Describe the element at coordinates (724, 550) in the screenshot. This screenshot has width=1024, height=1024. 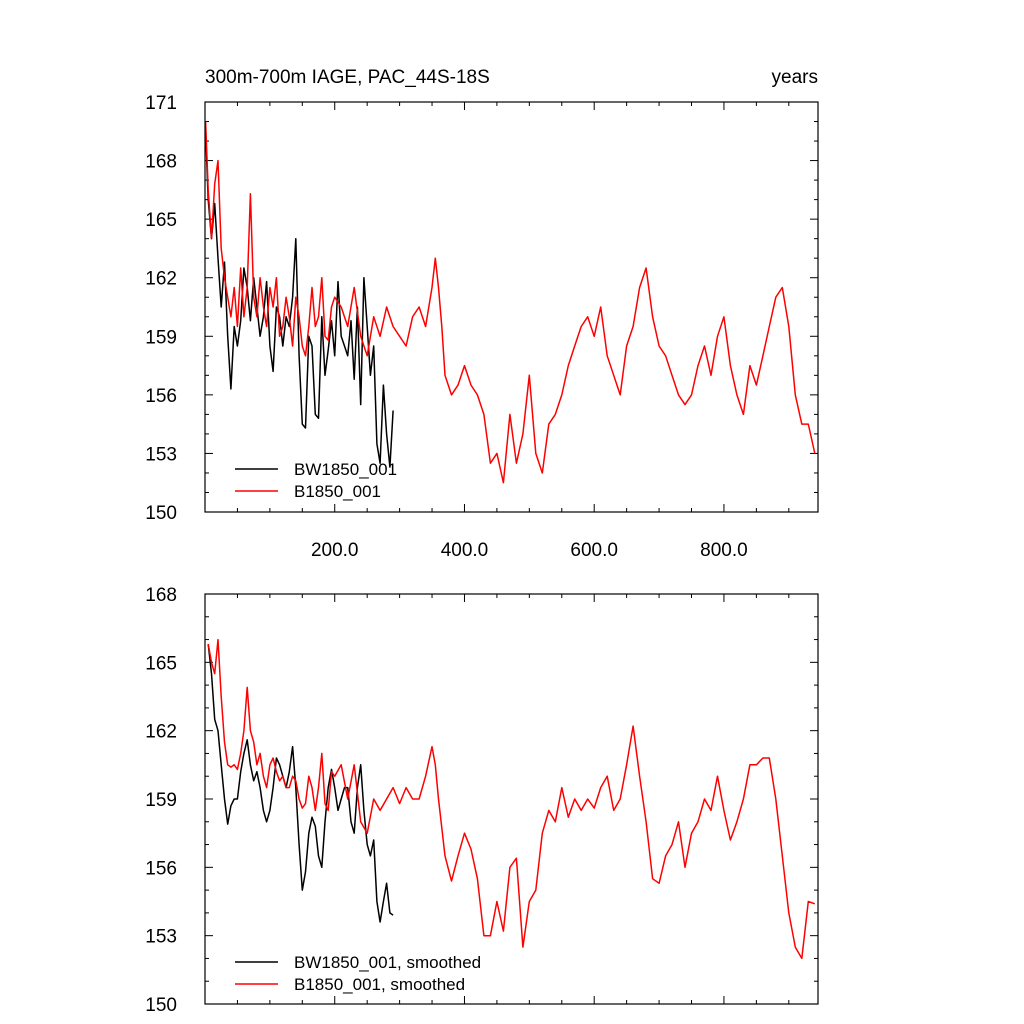
I see `x-tick-label: 800.0` at that location.